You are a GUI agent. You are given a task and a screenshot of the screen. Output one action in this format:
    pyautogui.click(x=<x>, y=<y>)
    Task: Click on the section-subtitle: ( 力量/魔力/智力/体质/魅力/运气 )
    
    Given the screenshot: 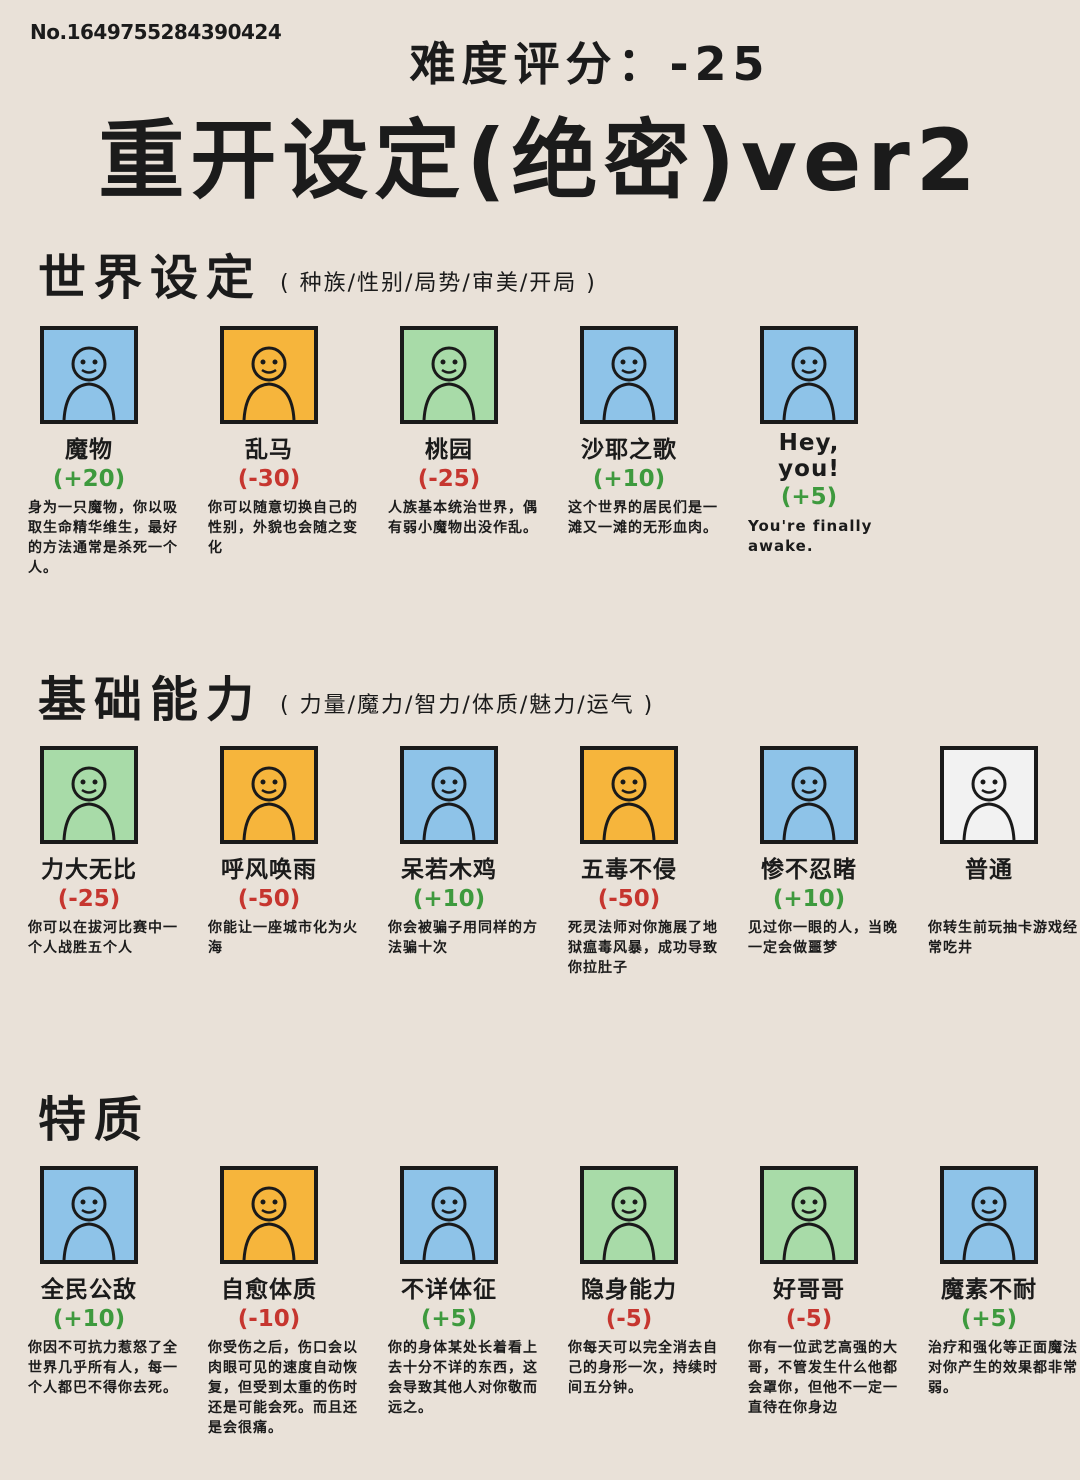 What is the action you would take?
    pyautogui.click(x=467, y=705)
    